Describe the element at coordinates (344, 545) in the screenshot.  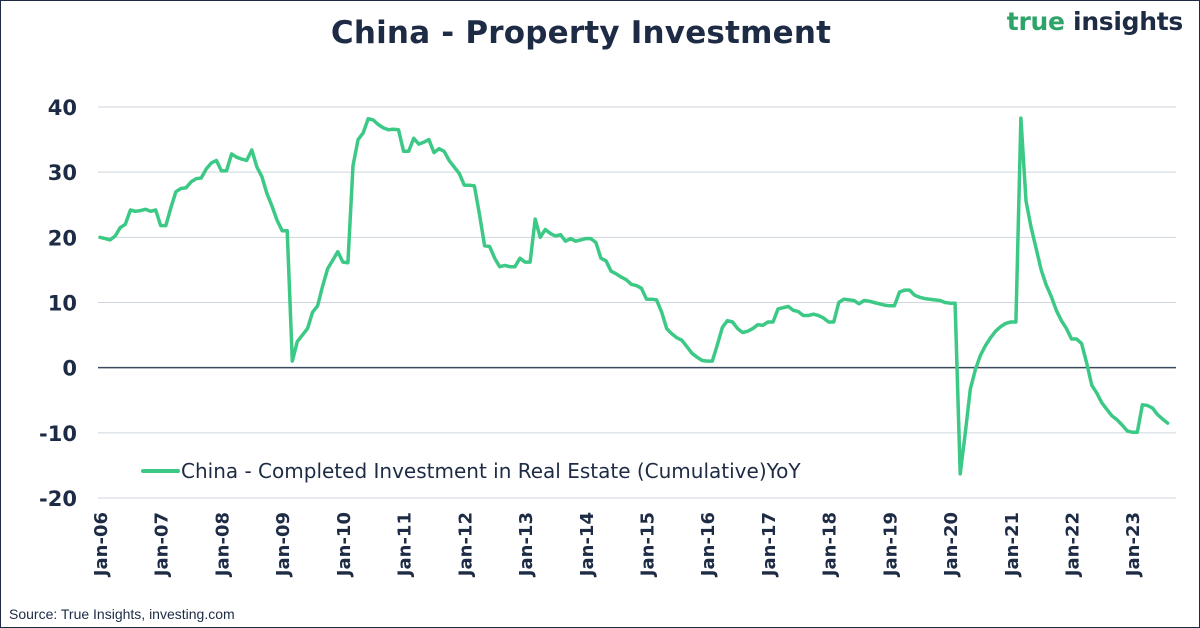
I see `x-tick-label: Jan-10` at that location.